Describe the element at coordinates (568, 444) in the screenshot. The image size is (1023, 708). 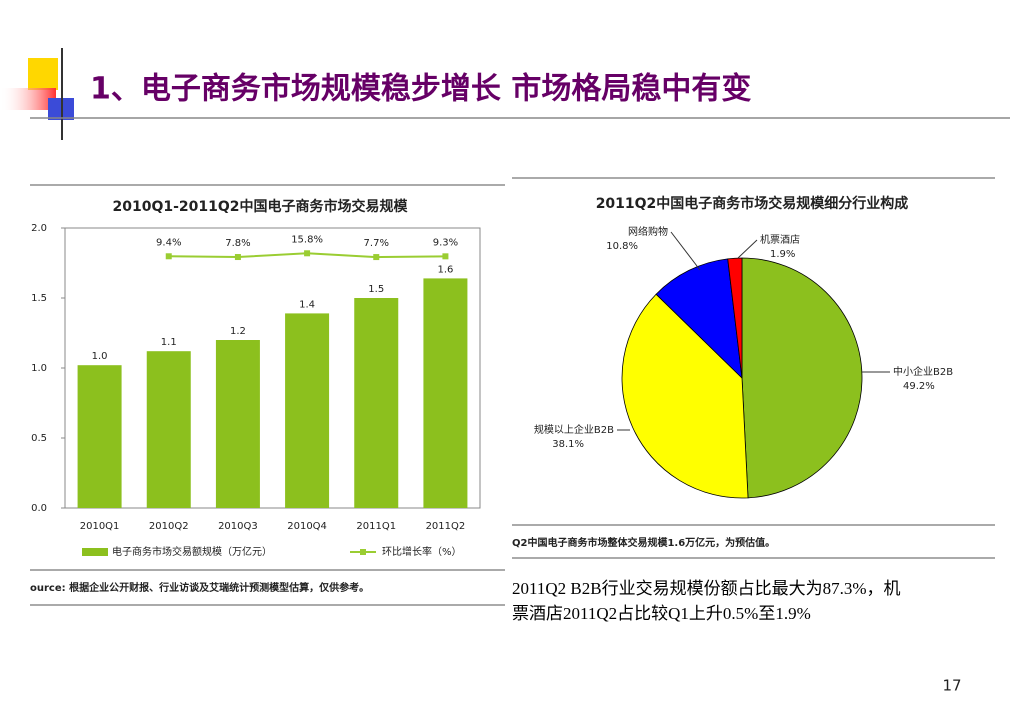
I see `slice-value: 38.1%` at that location.